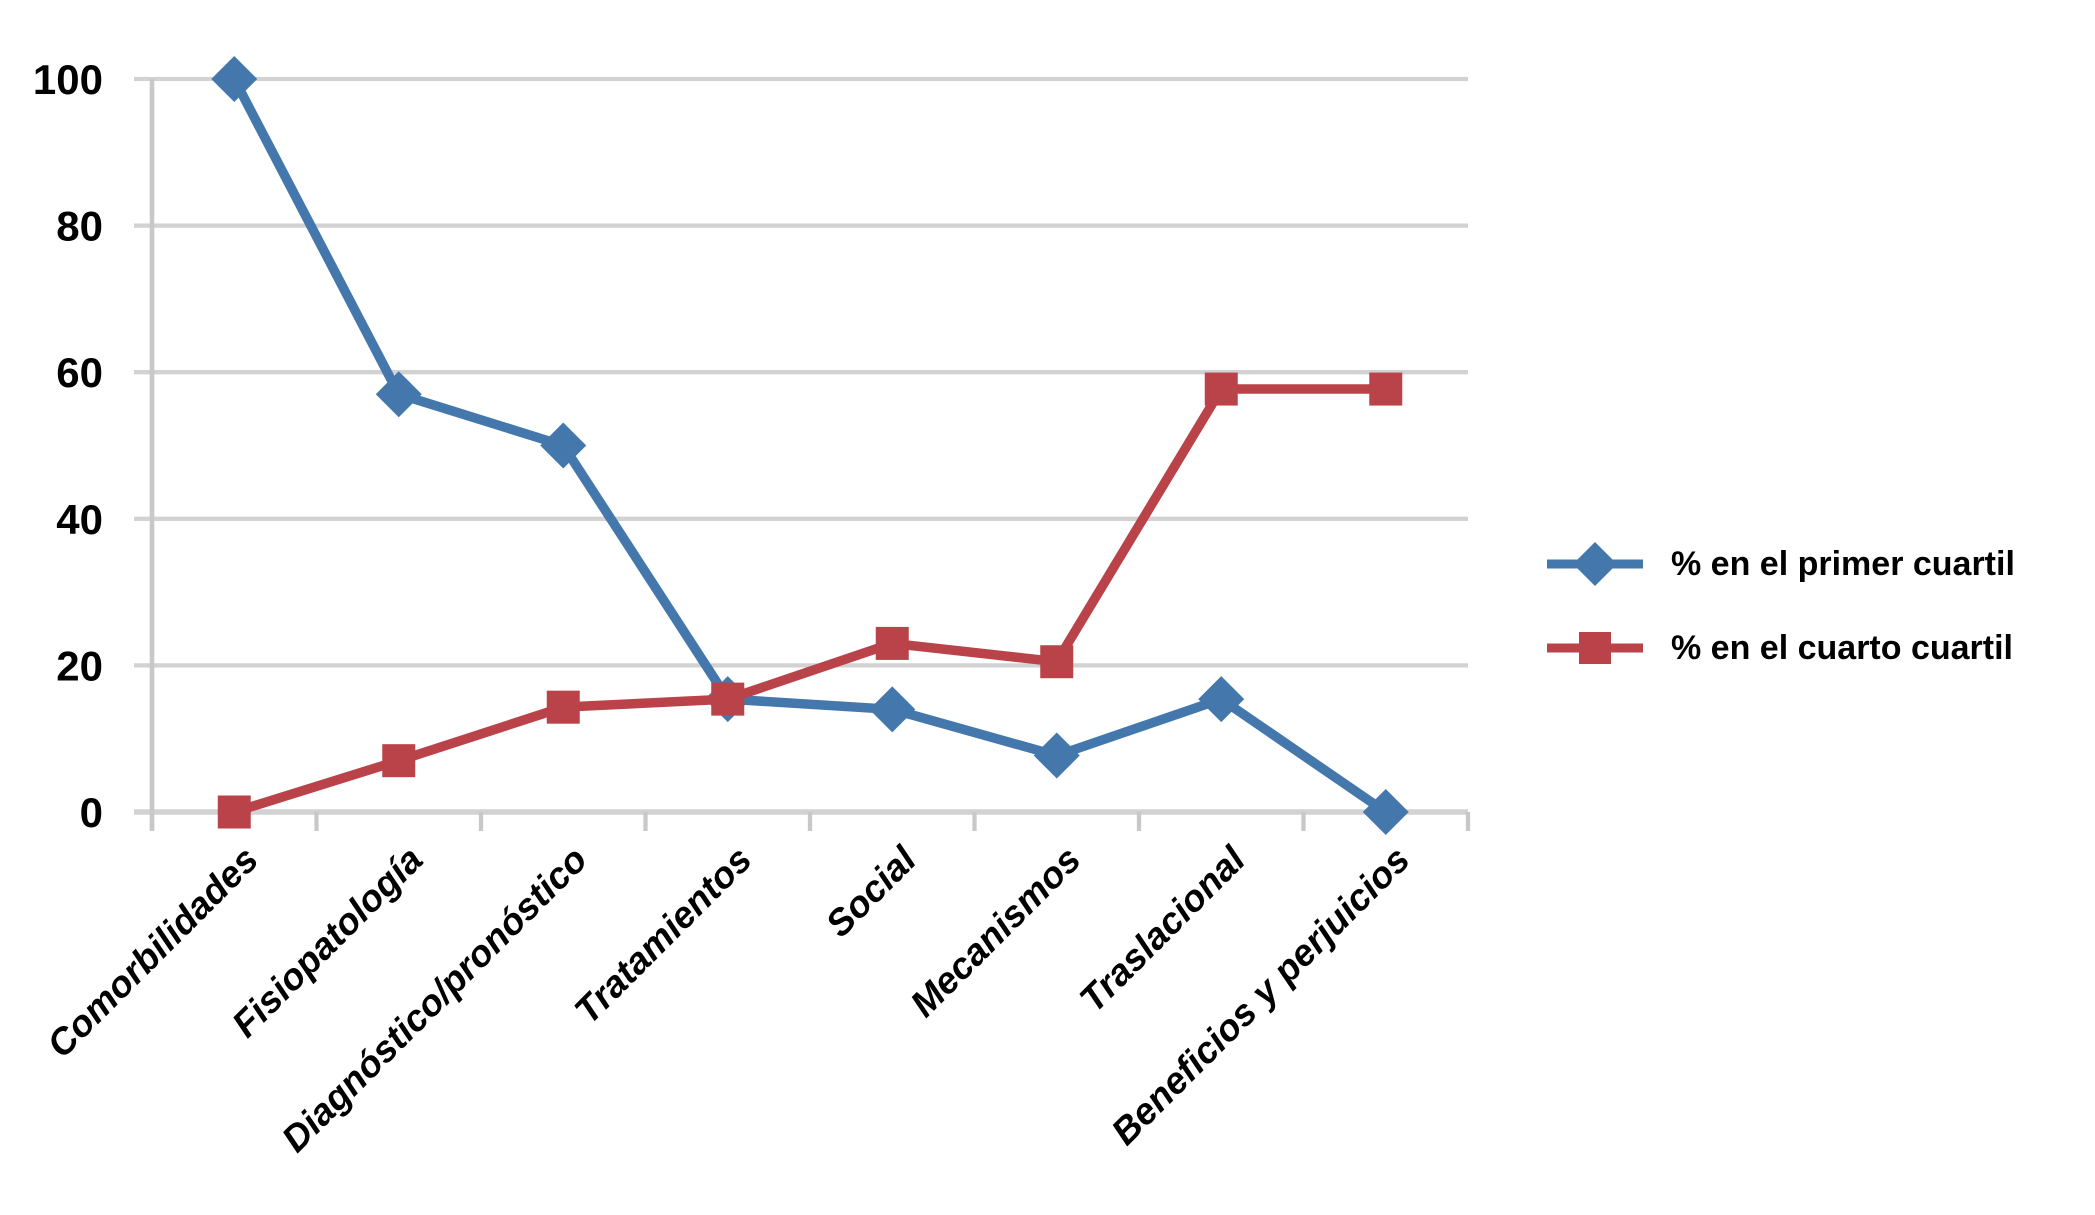 The width and height of the screenshot is (2095, 1215). I want to click on y-axis-label-80: 80, so click(79, 226).